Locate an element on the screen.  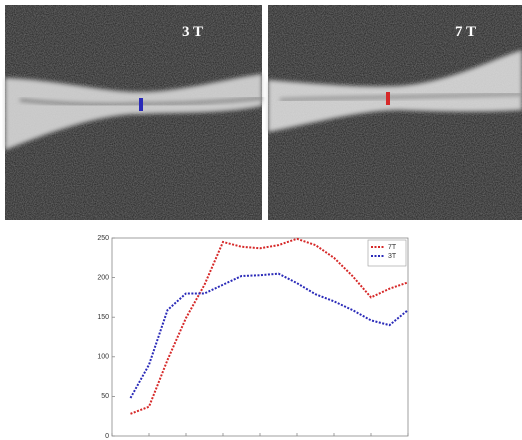
panel-label: 7 T is located at coordinates (465, 32).